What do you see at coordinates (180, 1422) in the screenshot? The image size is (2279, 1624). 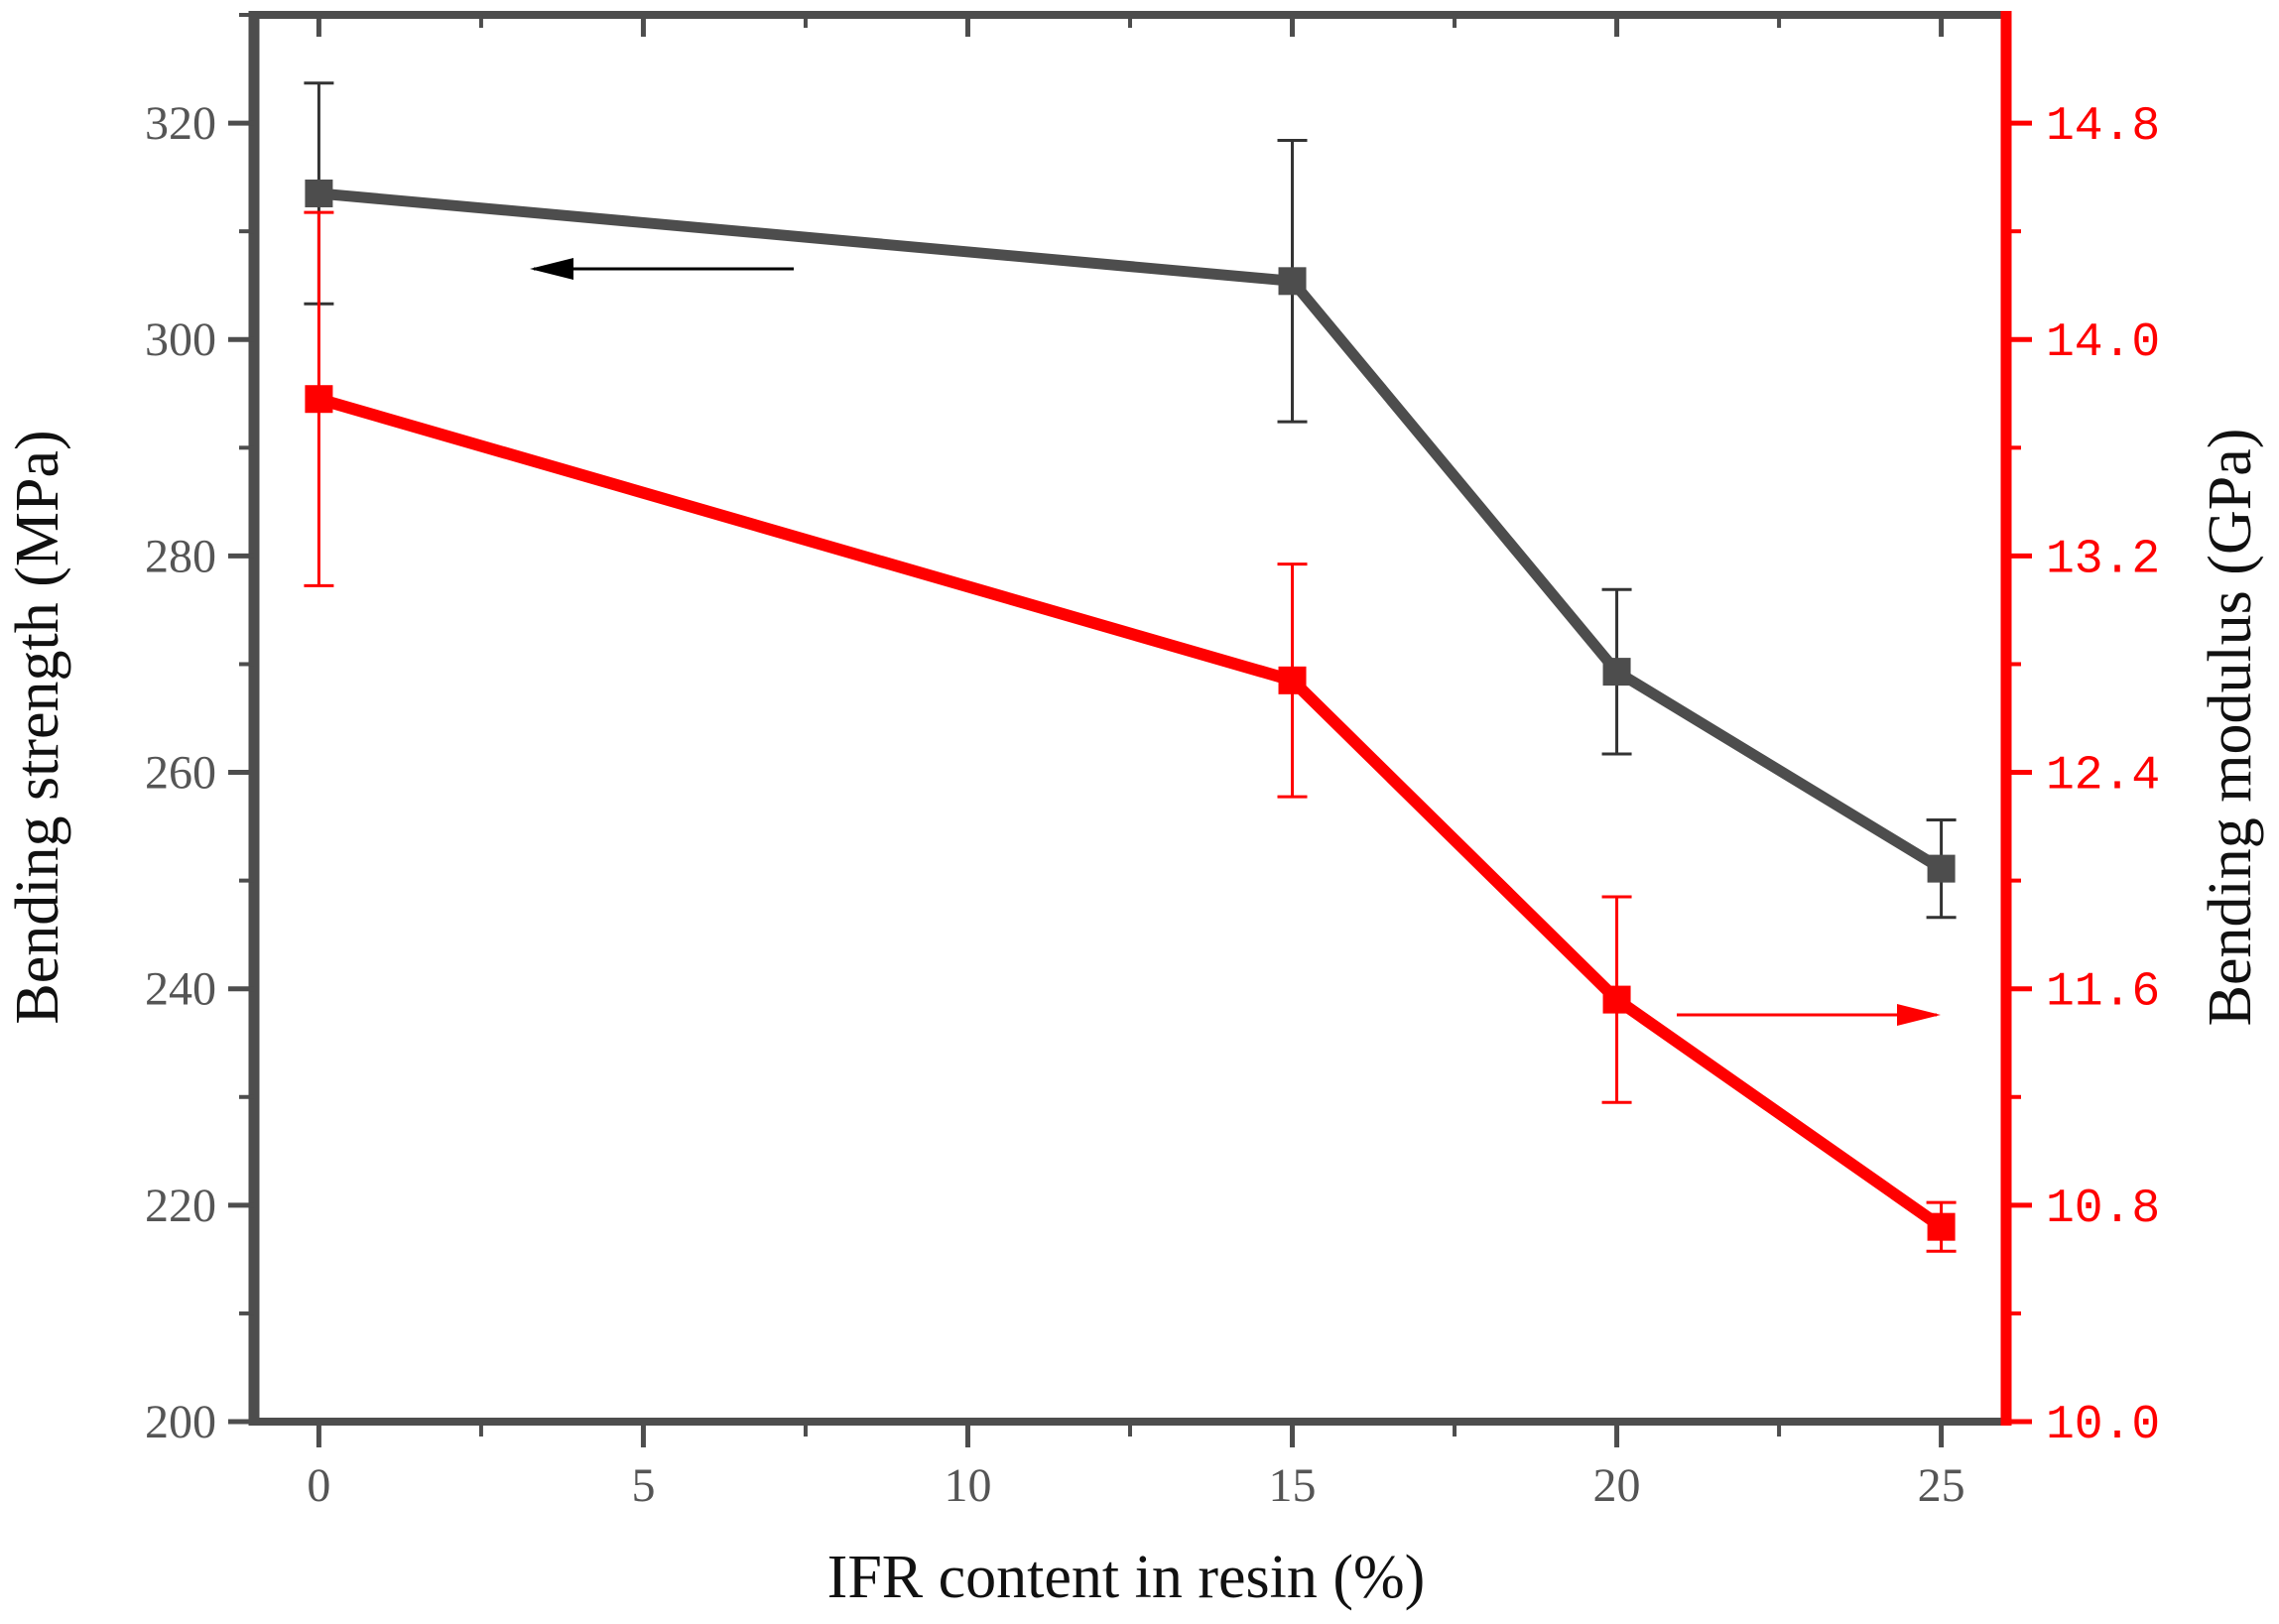 I see `left-y-tick-label: 200` at bounding box center [180, 1422].